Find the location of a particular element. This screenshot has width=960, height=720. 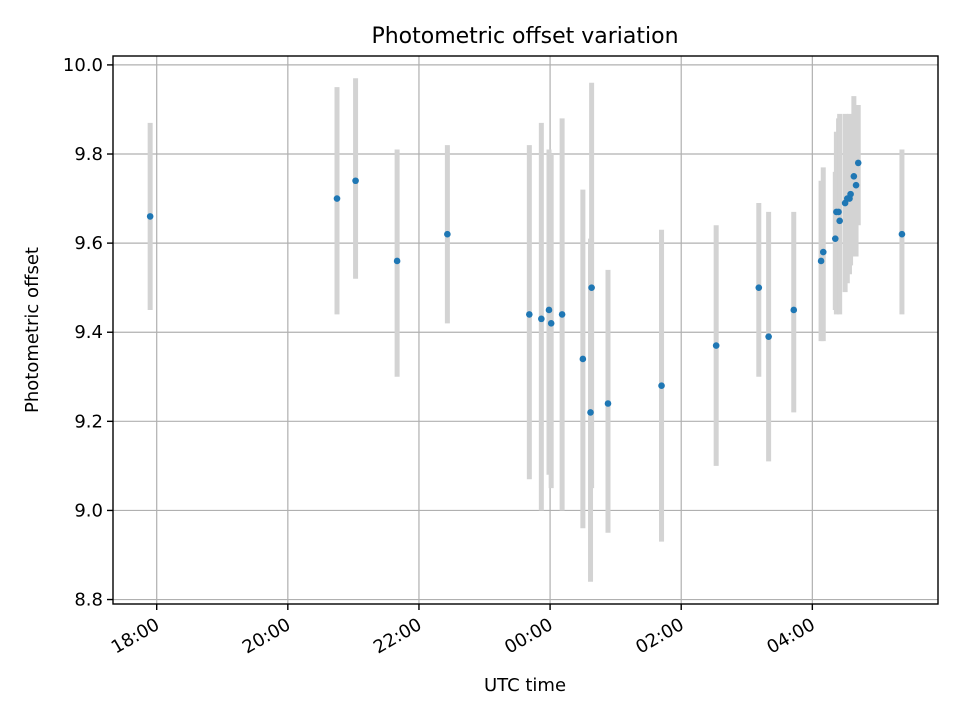

chart-title: Photometric offset variation is located at coordinates (524, 36).